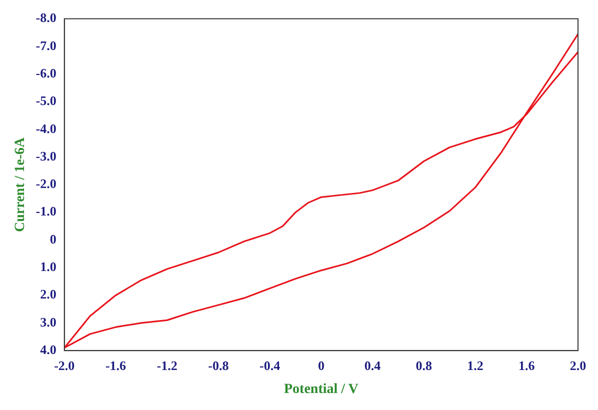 This screenshot has width=598, height=410. Describe the element at coordinates (270, 365) in the screenshot. I see `x-tick-label: -0.4` at that location.